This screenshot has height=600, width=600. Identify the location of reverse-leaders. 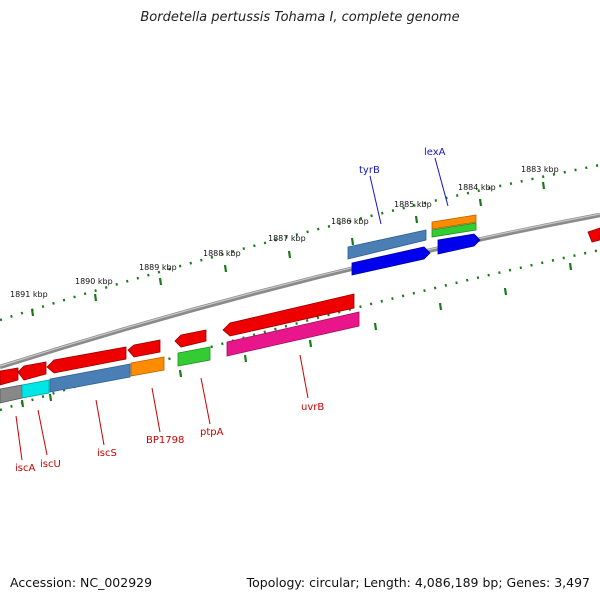
(162, 407).